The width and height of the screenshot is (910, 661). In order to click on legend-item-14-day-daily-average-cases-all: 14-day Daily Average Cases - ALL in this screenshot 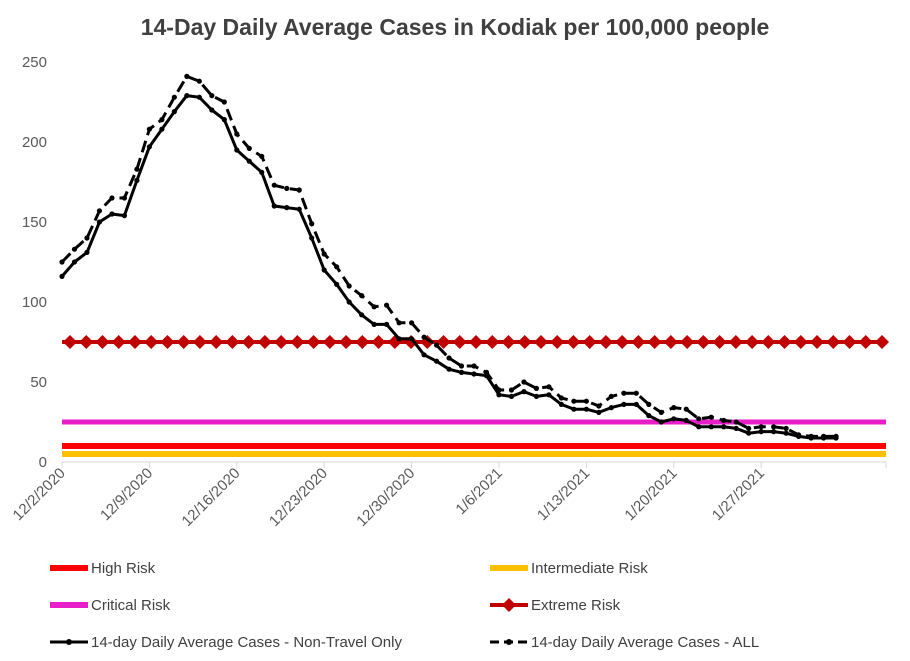, I will do `click(624, 642)`.